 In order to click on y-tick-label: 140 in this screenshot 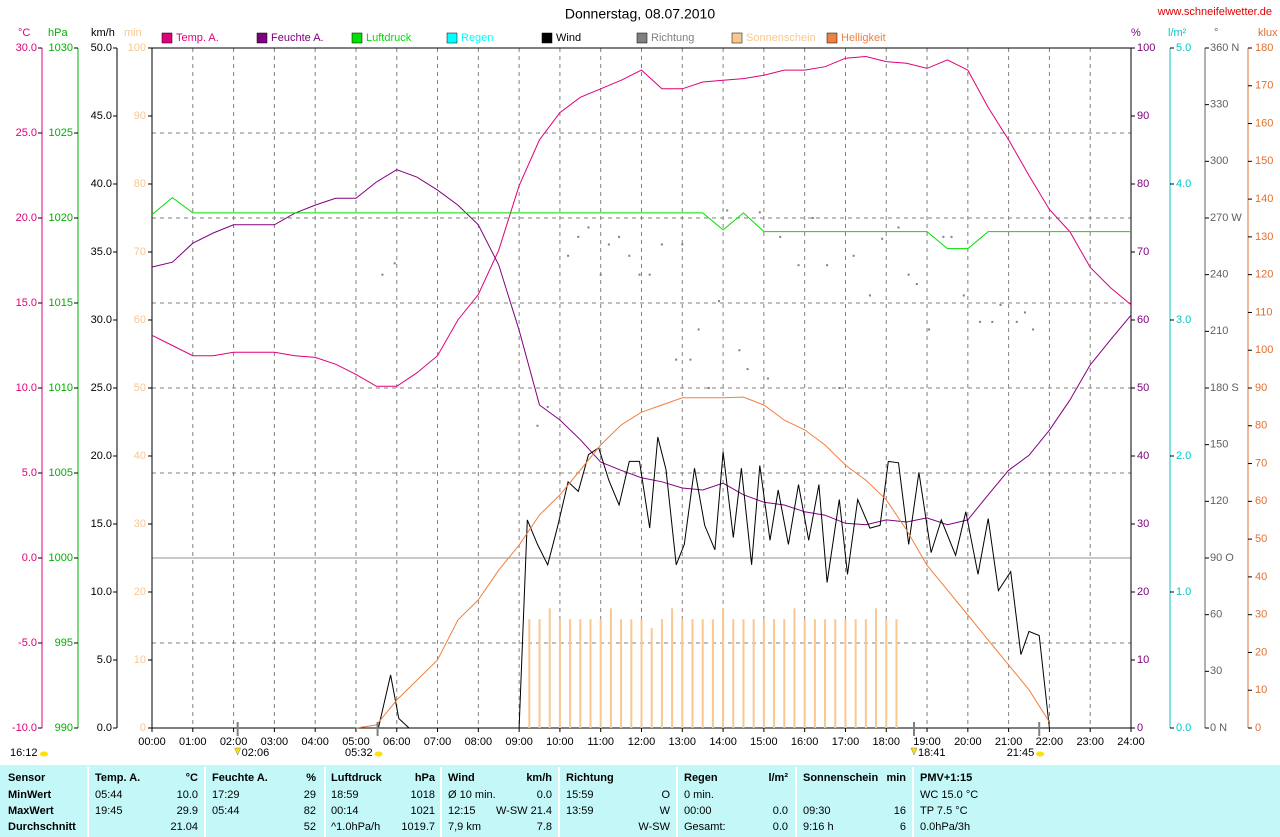, I will do `click(1264, 199)`.